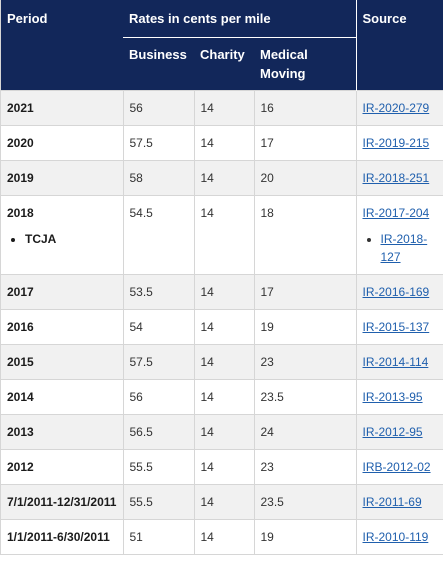  Describe the element at coordinates (158, 536) in the screenshot. I see `business-cell: 51` at that location.